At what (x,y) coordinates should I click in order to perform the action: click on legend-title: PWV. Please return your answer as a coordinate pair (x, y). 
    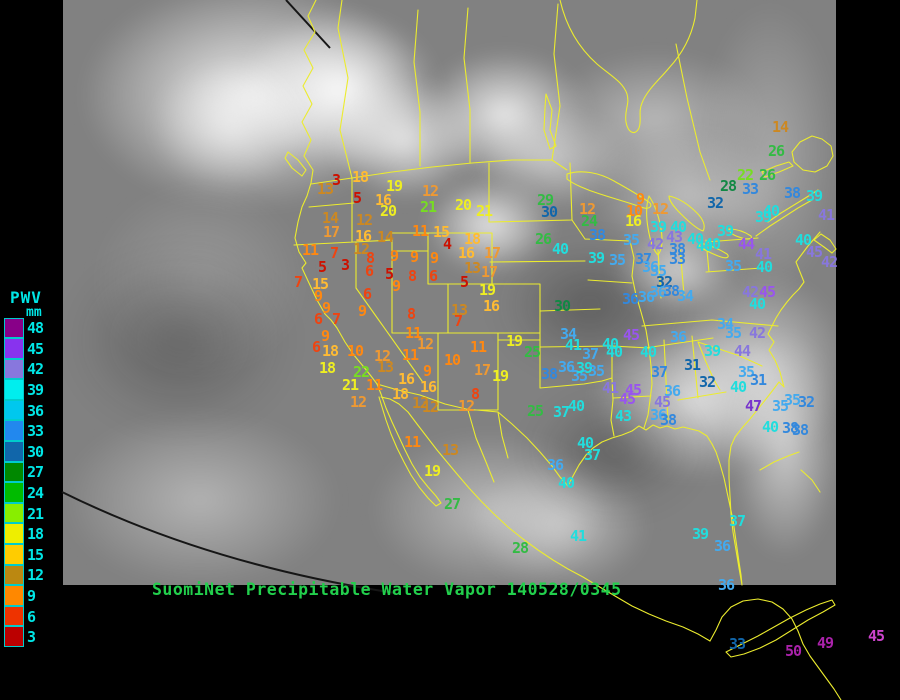
    Looking at the image, I should click on (26, 297).